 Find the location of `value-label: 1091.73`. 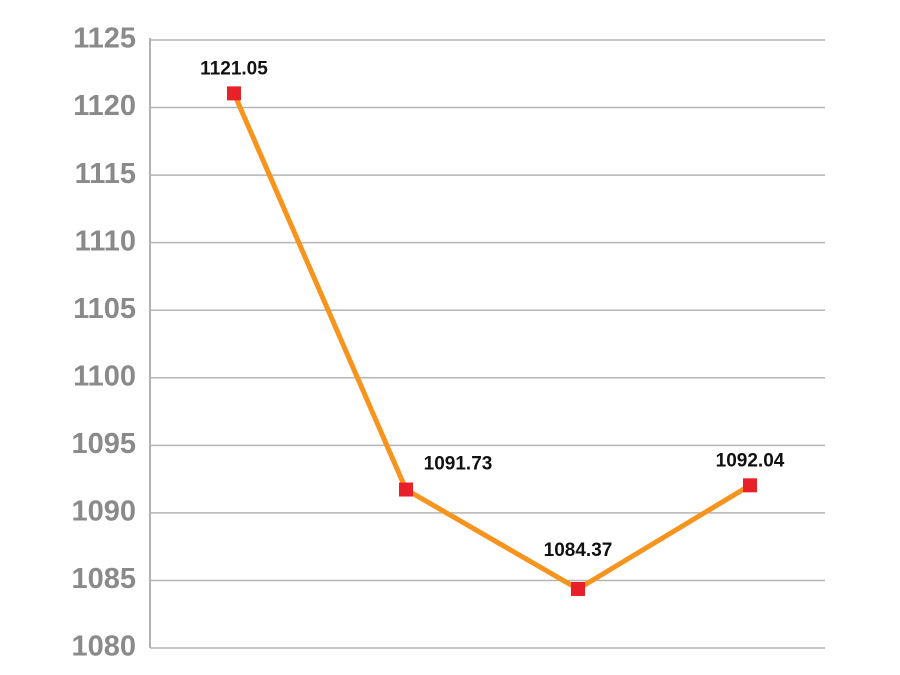

value-label: 1091.73 is located at coordinates (458, 464).